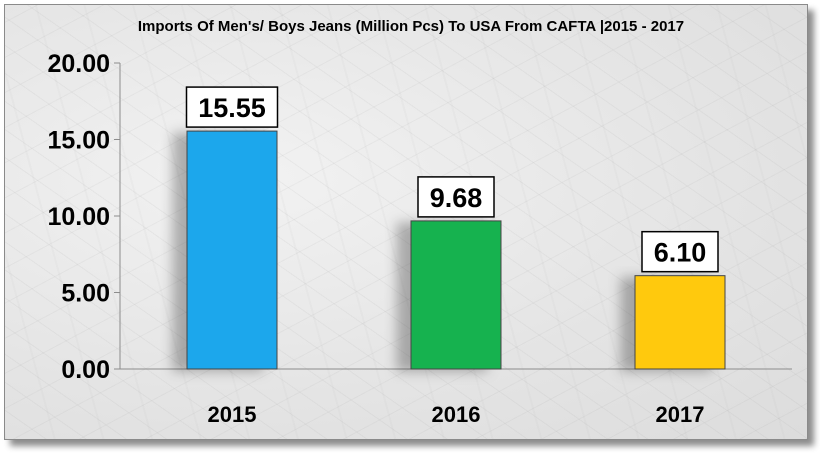 The width and height of the screenshot is (820, 453). I want to click on data-label: 9.68, so click(456, 198).